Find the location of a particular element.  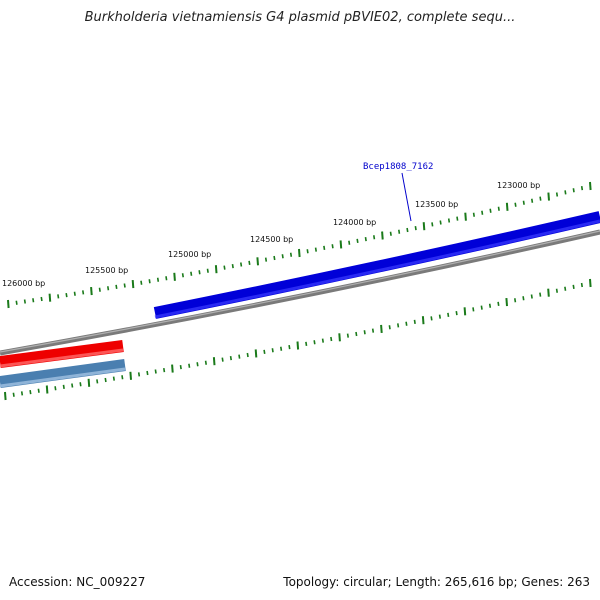

tick-label-126000: 126000 bp is located at coordinates (23, 283).